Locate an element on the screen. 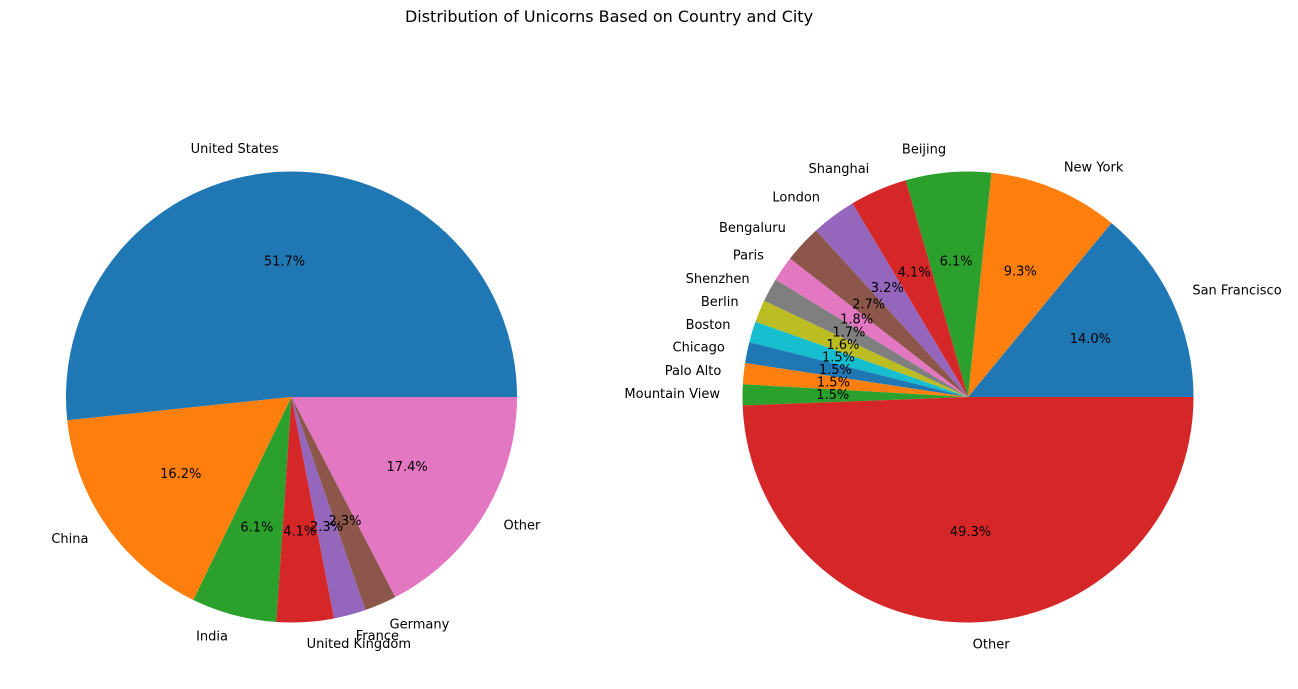  pie-slice-france is located at coordinates (328, 508).